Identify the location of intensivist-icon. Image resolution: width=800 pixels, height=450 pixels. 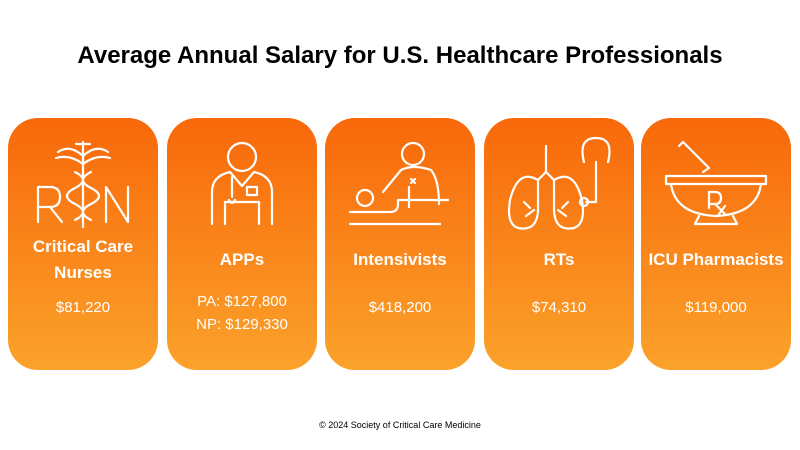
(399, 183).